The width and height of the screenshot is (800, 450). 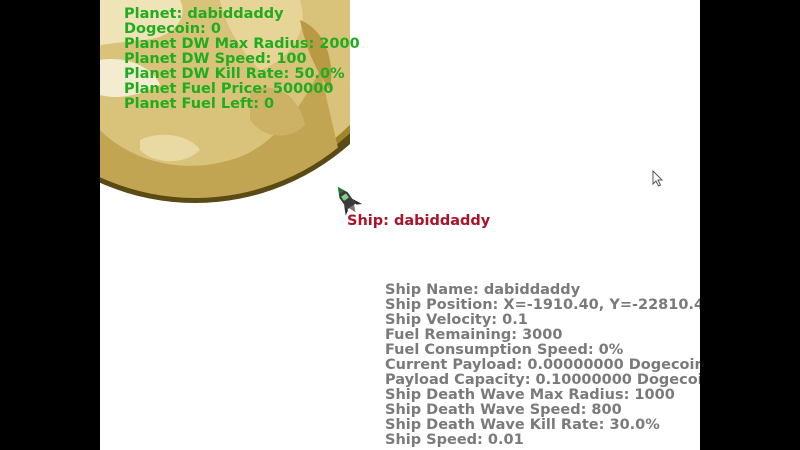 I want to click on planet-fuel-price: Planet Fuel Price: 500000, so click(x=229, y=89).